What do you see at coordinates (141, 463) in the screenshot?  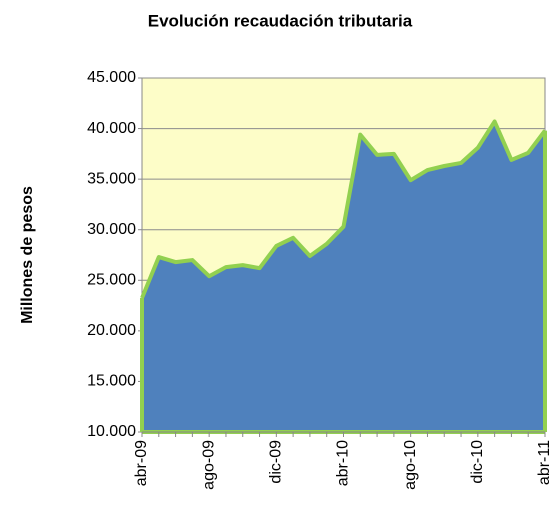 I see `x-tick-label: abr-09` at bounding box center [141, 463].